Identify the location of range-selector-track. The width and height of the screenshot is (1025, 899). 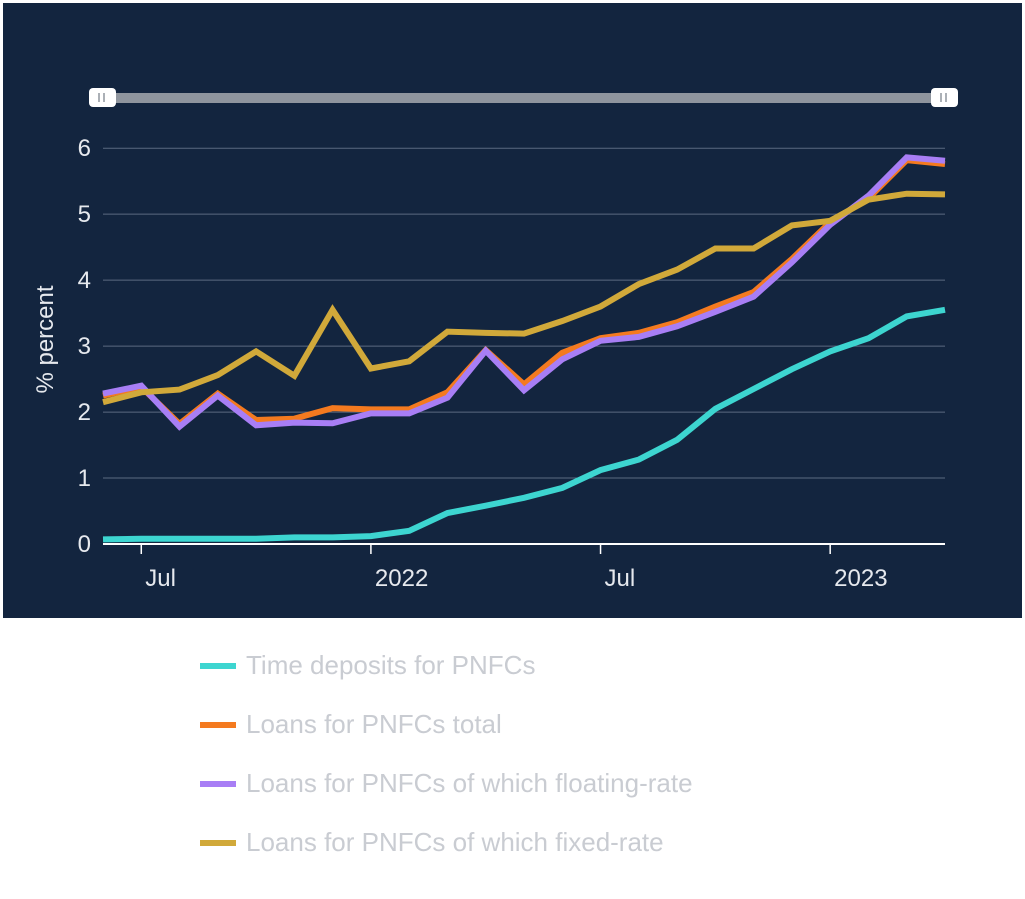
(529, 98).